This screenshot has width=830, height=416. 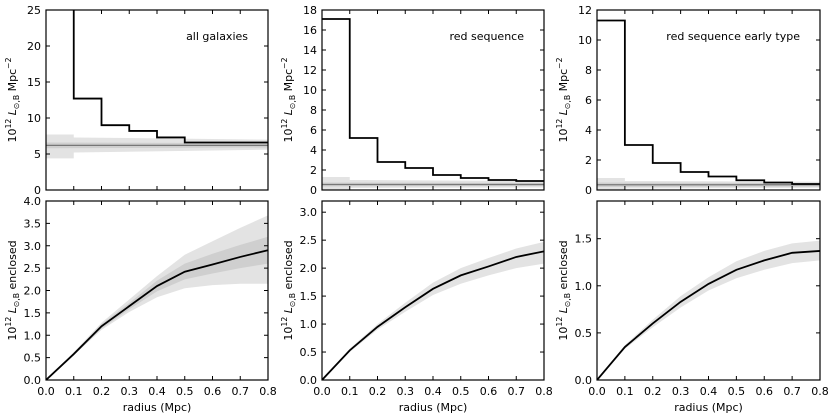 I want to click on y-tick-label: 18, so click(x=310, y=10).